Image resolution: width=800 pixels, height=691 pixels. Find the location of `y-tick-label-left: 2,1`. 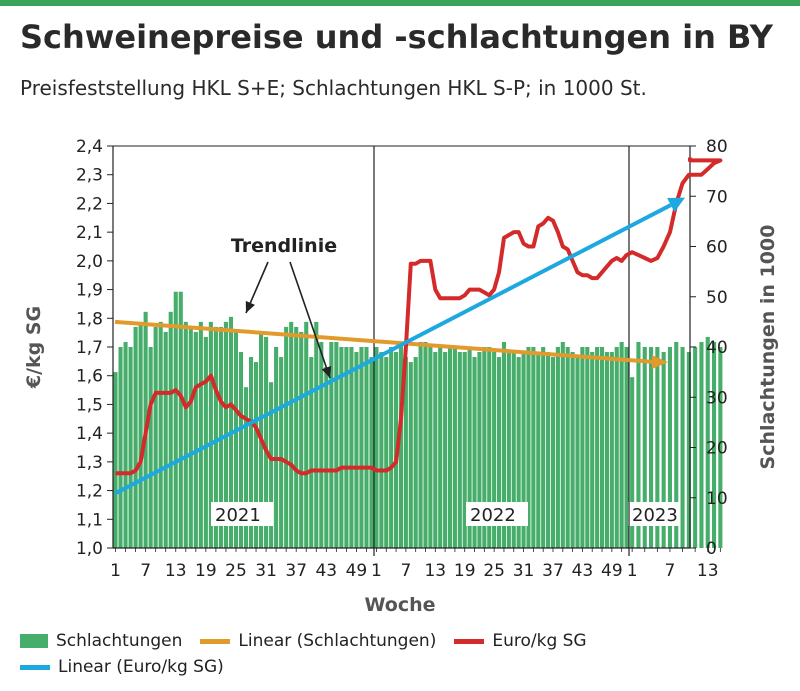

y-tick-label-left: 2,1 is located at coordinates (89, 233).